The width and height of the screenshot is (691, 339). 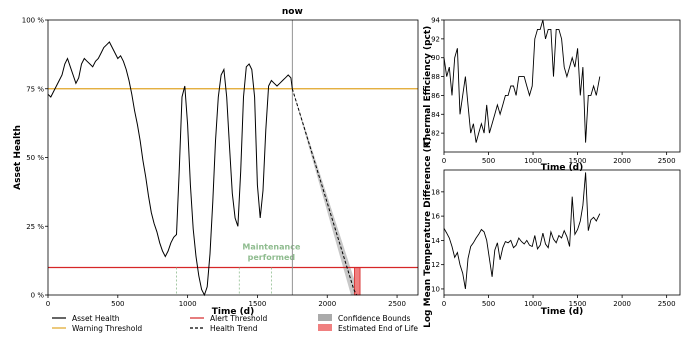 I want to click on end-of-life-band, so click(x=357, y=281).